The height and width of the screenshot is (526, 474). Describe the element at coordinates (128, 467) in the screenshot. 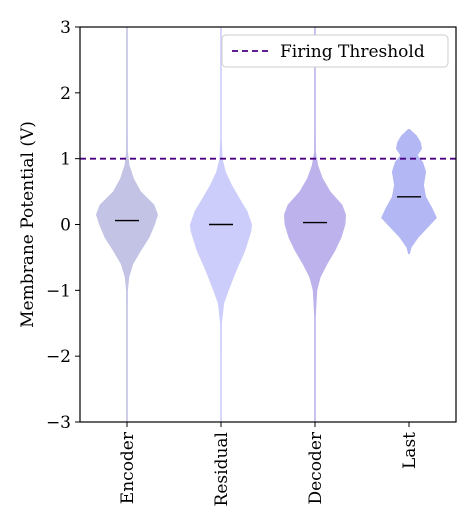

I see `x-tick-label-encoder: Encoder` at that location.